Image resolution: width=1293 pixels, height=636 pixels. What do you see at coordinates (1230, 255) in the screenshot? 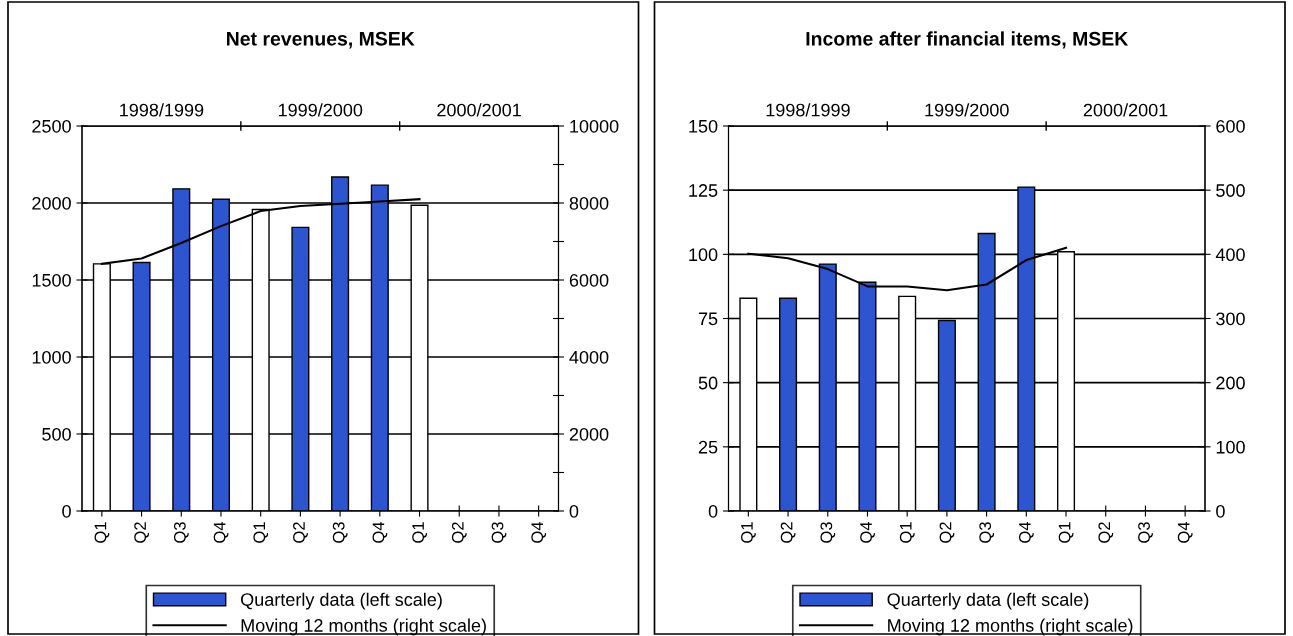
I see `y2-tick-label: 400` at bounding box center [1230, 255].